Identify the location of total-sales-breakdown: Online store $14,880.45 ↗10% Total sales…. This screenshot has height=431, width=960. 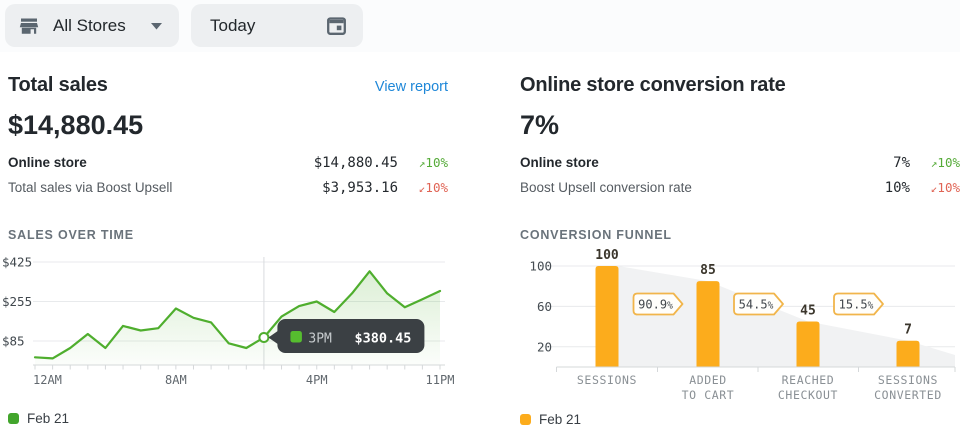
(228, 180).